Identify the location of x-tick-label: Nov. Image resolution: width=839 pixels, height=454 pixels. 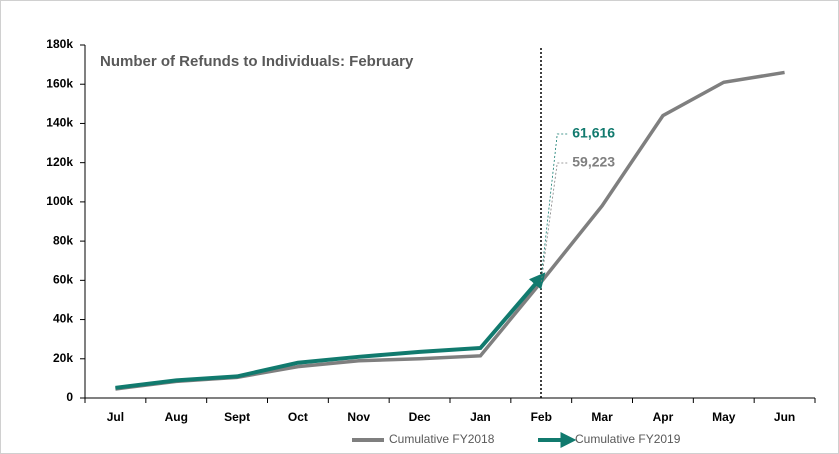
(358, 417).